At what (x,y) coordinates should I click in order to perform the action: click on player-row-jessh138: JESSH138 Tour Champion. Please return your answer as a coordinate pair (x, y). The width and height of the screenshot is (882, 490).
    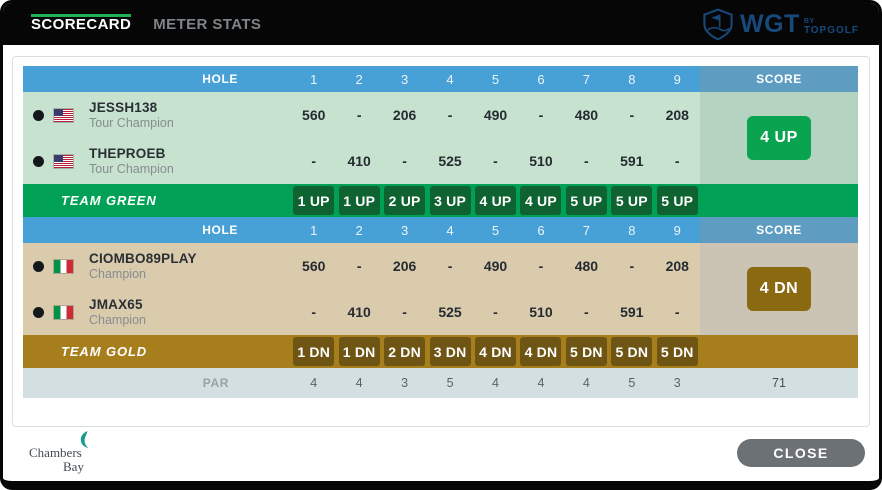
    Looking at the image, I should click on (157, 115).